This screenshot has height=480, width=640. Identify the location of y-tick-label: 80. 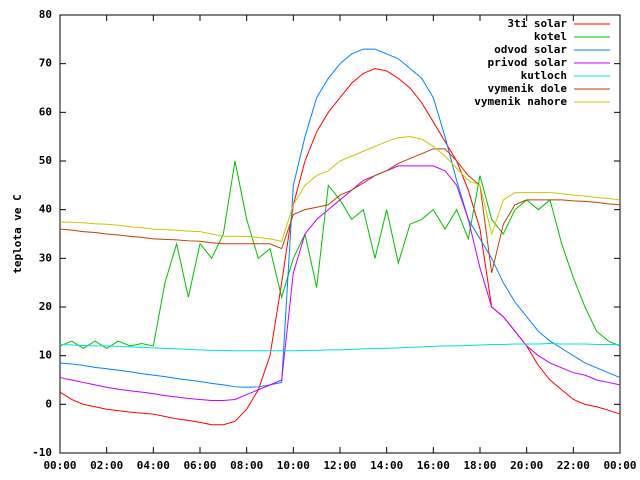
(45, 14).